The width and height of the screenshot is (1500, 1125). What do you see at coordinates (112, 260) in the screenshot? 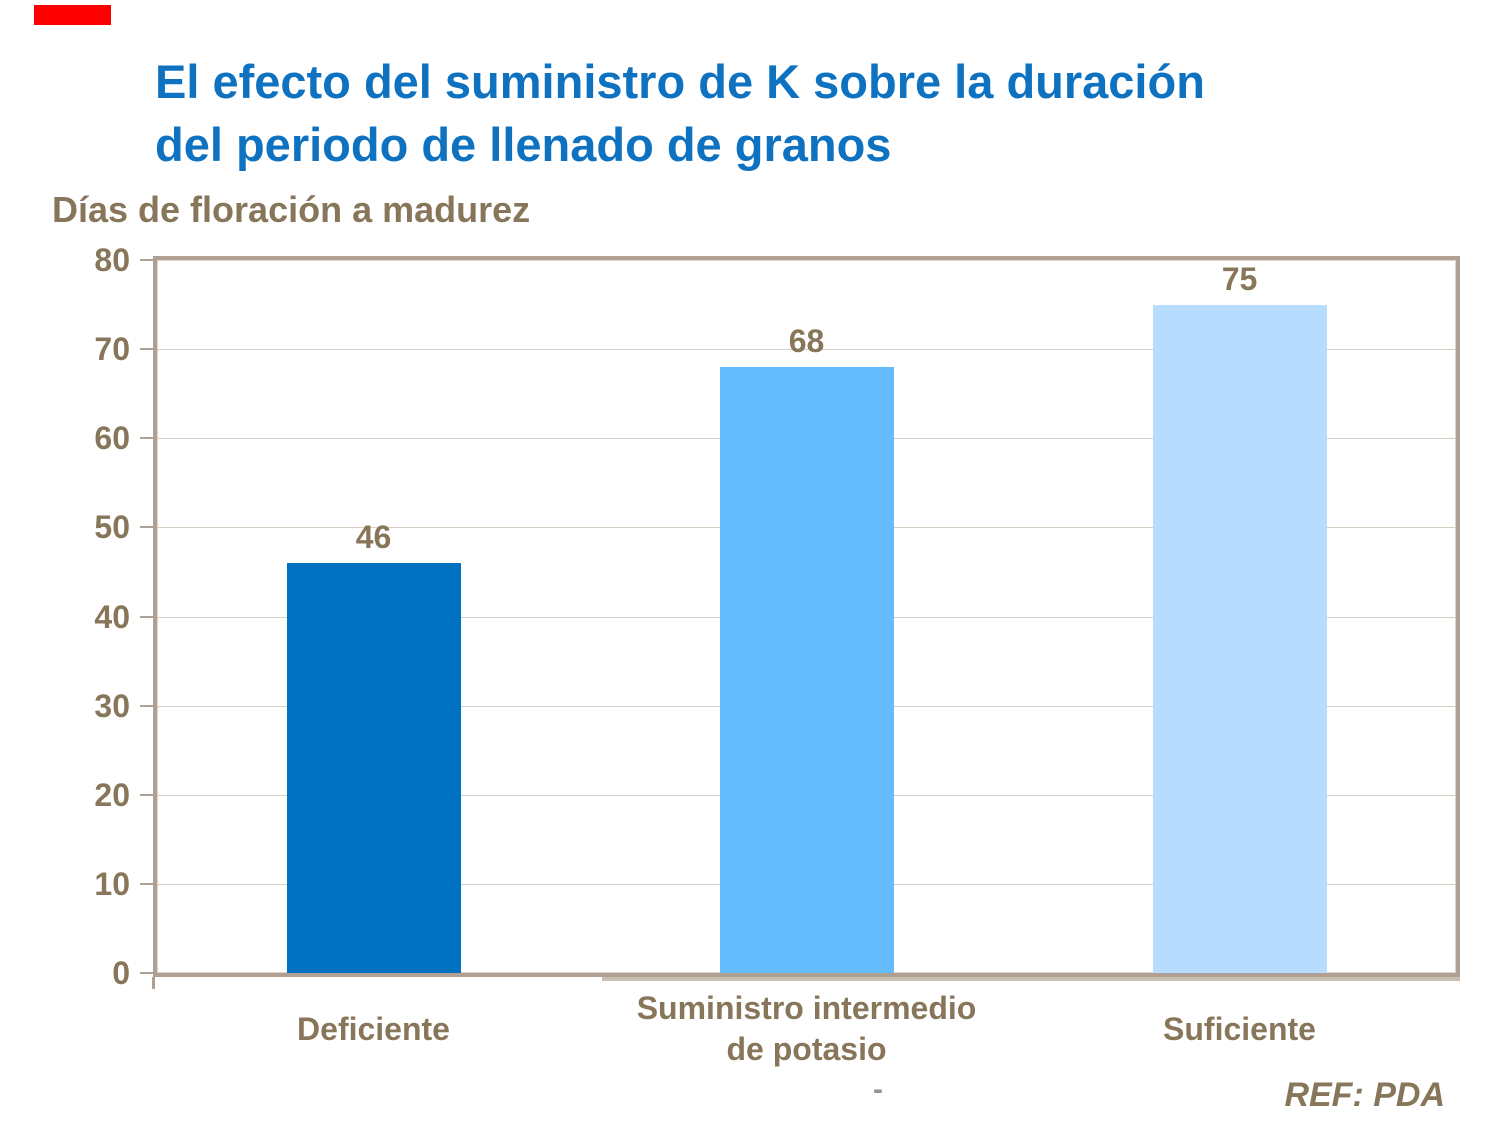
I see `y-axis-tick-label: 80` at bounding box center [112, 260].